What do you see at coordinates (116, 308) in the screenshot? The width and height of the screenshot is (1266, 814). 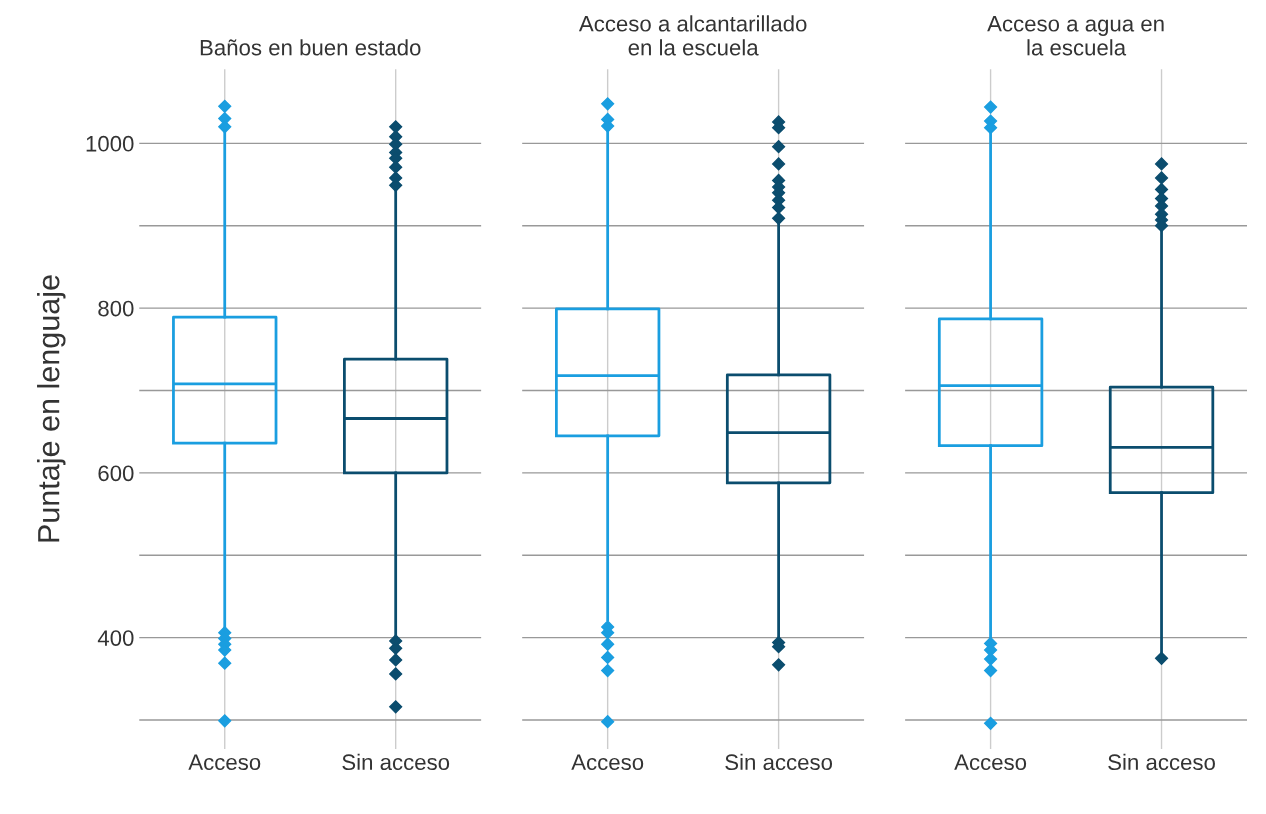 I see `y-tick-label: 800` at bounding box center [116, 308].